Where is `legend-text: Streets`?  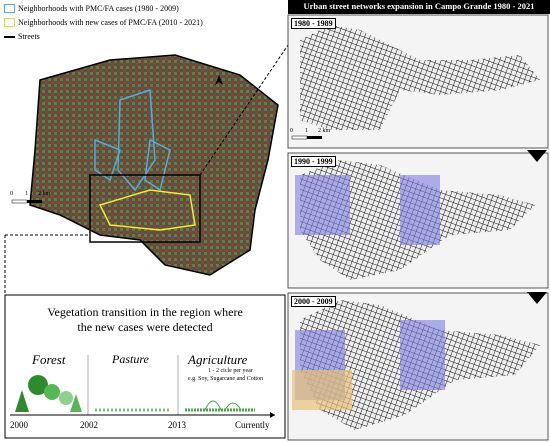
legend-text: Streets is located at coordinates (29, 36).